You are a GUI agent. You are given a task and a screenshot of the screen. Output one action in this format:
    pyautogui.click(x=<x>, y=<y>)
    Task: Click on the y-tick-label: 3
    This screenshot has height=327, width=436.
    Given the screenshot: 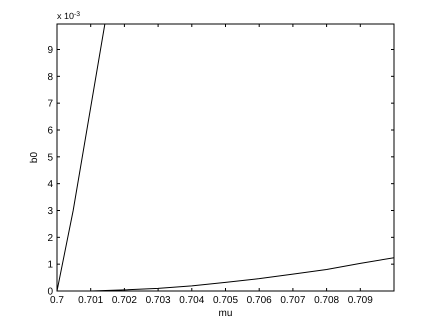 What is the action you would take?
    pyautogui.click(x=50, y=211)
    